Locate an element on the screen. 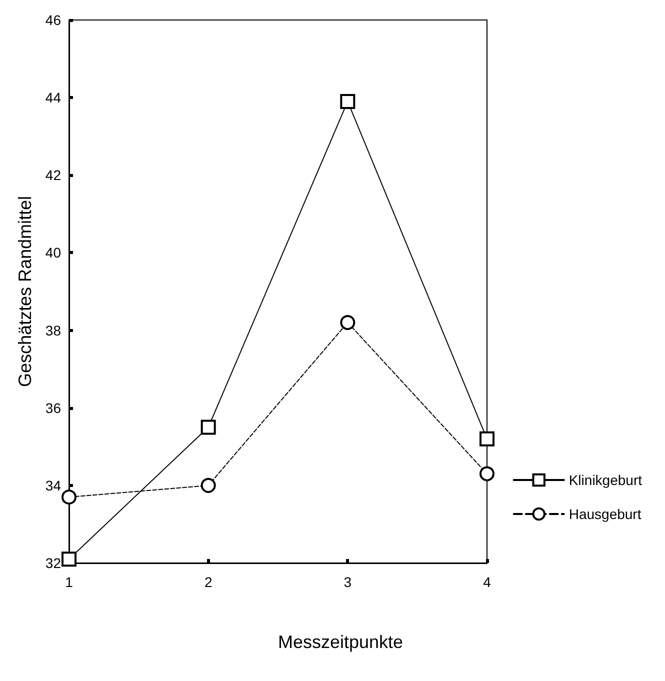  y-axis-title: Geschätztes Randmittel is located at coordinates (25, 292).